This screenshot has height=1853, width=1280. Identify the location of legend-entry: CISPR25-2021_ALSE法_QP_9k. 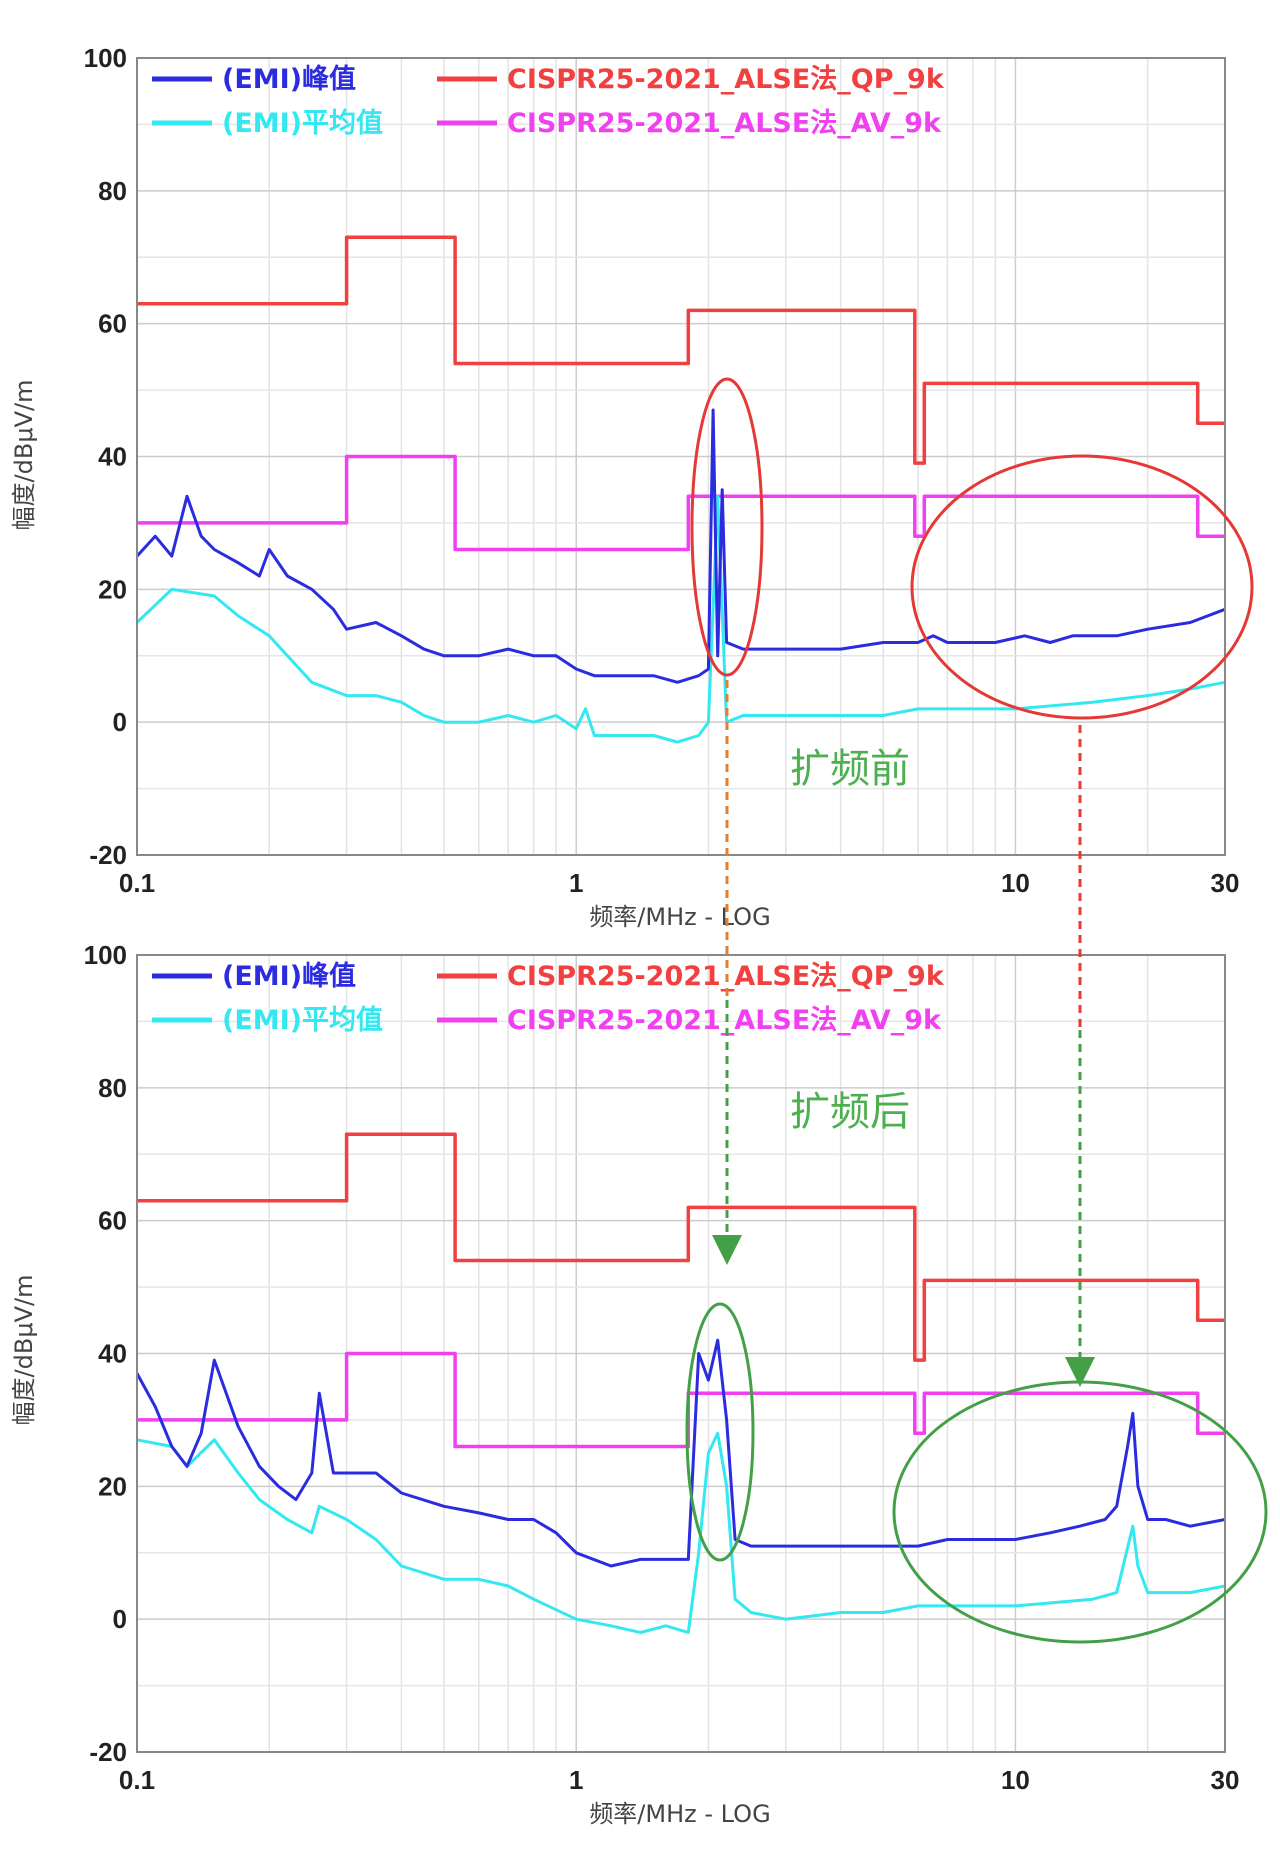
(726, 79).